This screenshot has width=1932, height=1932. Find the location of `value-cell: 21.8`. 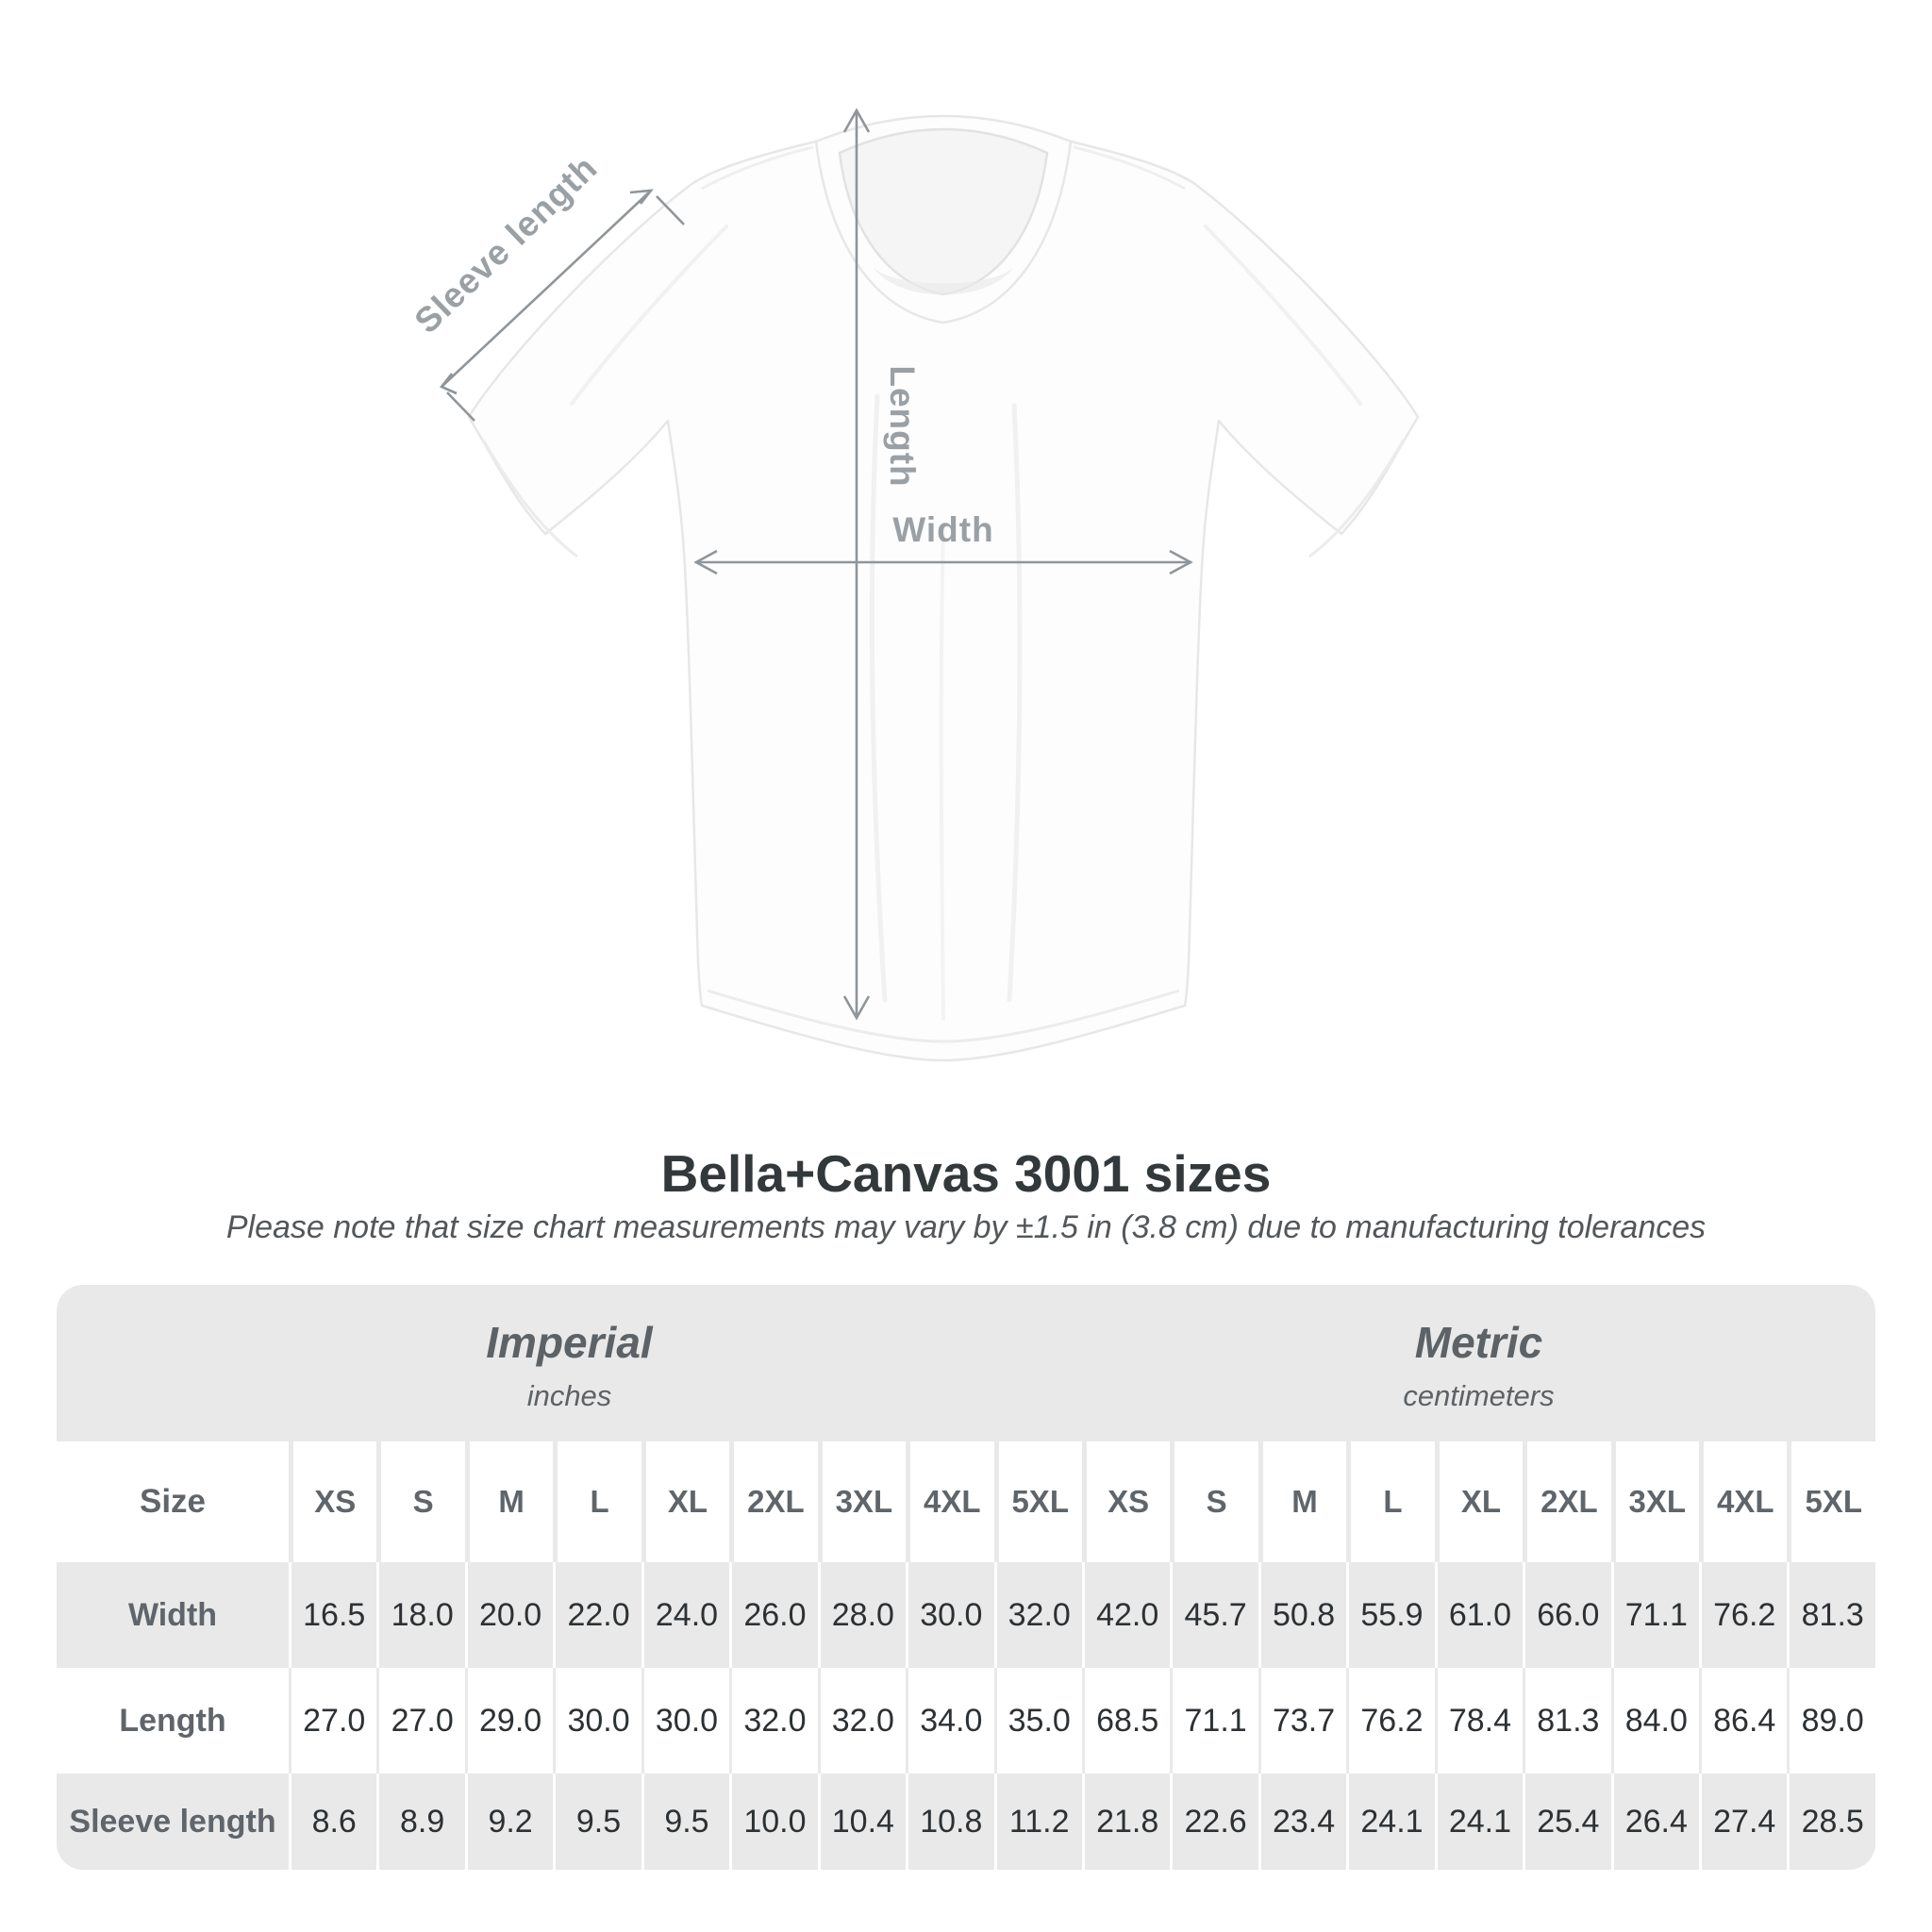

value-cell: 21.8 is located at coordinates (1126, 1822).